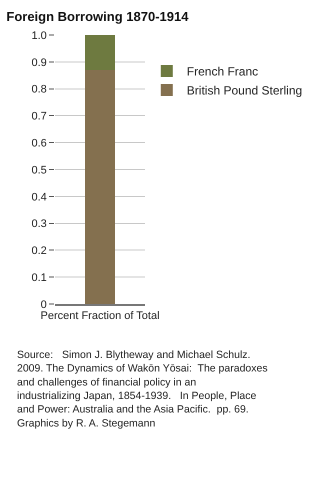  Describe the element at coordinates (142, 389) in the screenshot. I see `source-note: Source: Simon J. Blytheway and Michael Schulz. 2009. The Dynamics of Wakōn Yōsai: The paradoxes and challenges of financial policy in an industrializing Japan, 1854-1939. In People, Place and Power: Australia and the Asia Pacific. pp. 69. Graphics by R. A. Stegemann` at that location.